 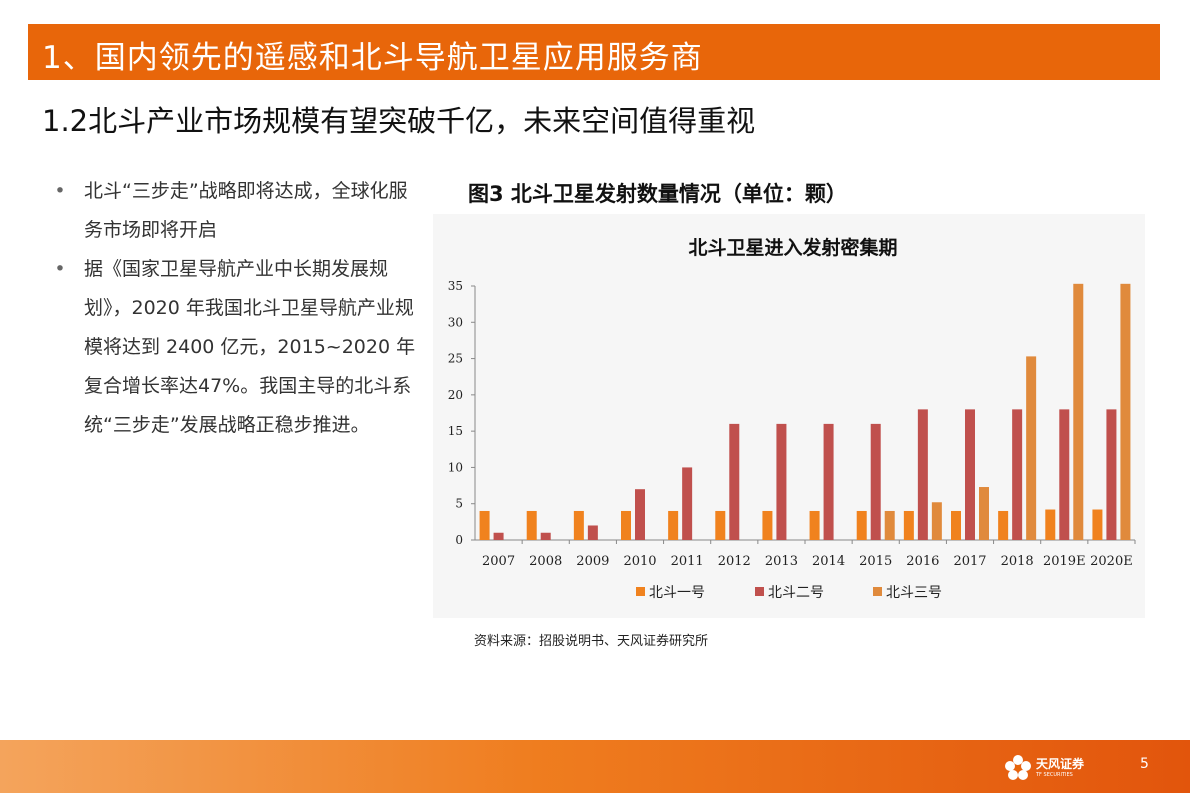 What do you see at coordinates (828, 561) in the screenshot?
I see `x-tick-label: 2014` at bounding box center [828, 561].